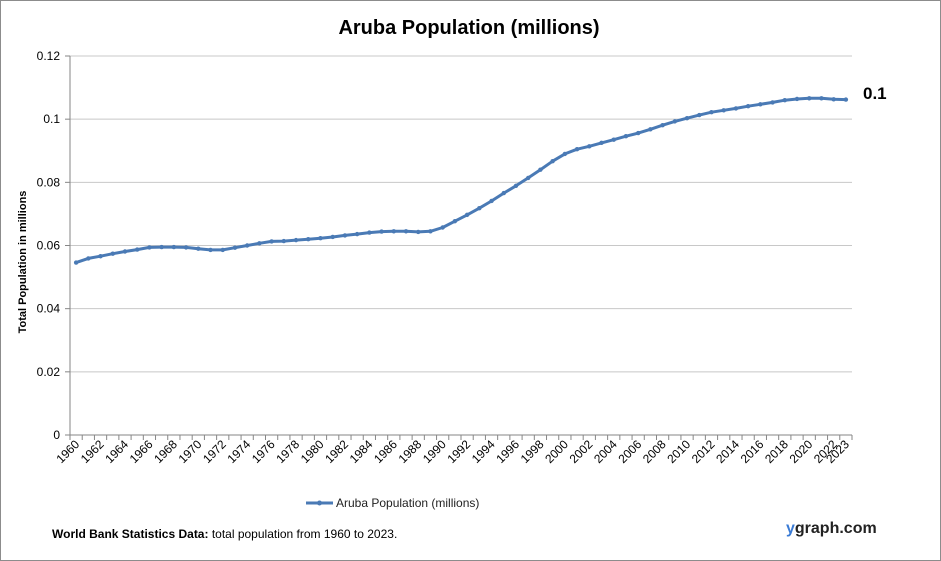  I want to click on y-axis-label: Total Population in millions, so click(23, 262).